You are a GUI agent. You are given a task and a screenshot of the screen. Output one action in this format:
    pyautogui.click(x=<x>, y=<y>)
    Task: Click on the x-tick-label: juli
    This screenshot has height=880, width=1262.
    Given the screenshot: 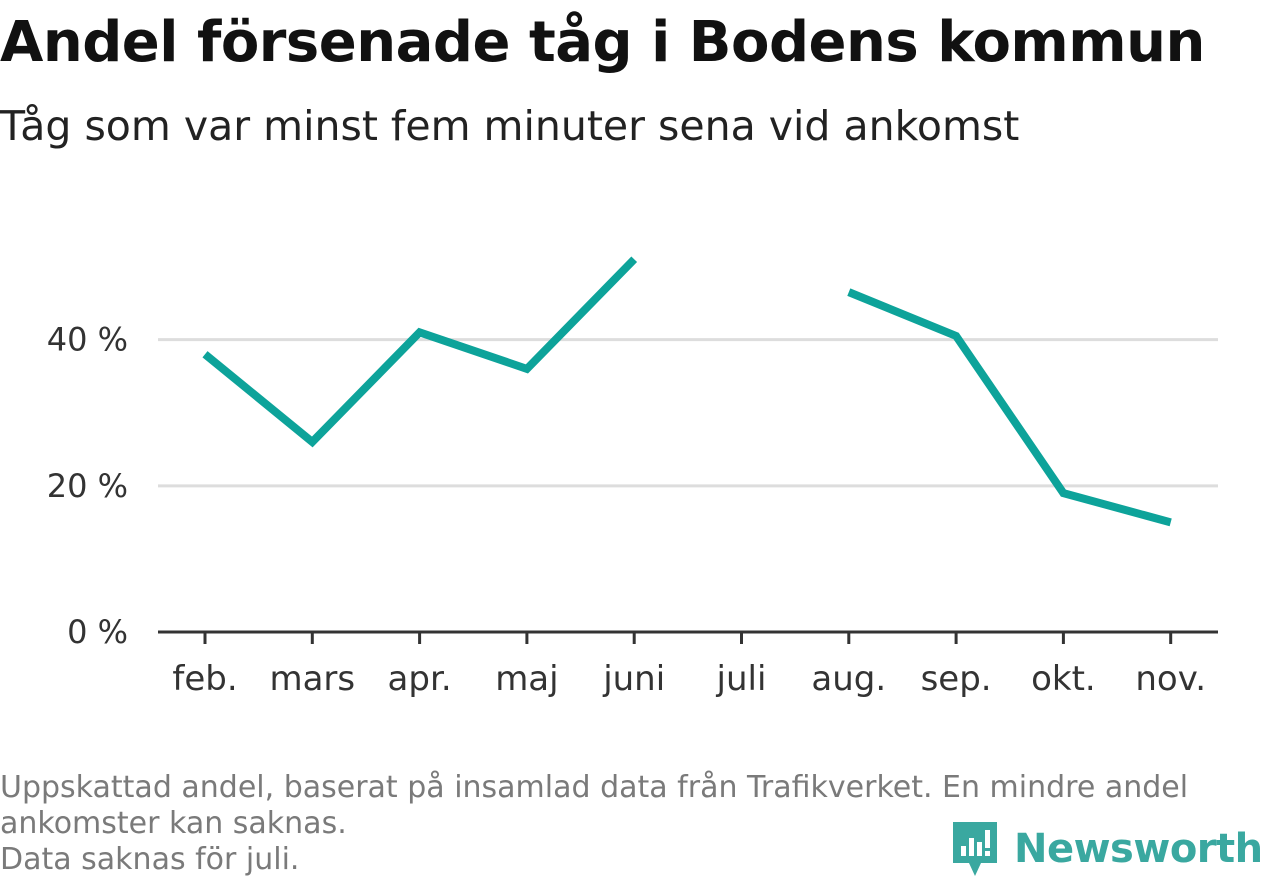 What is the action you would take?
    pyautogui.click(x=741, y=679)
    